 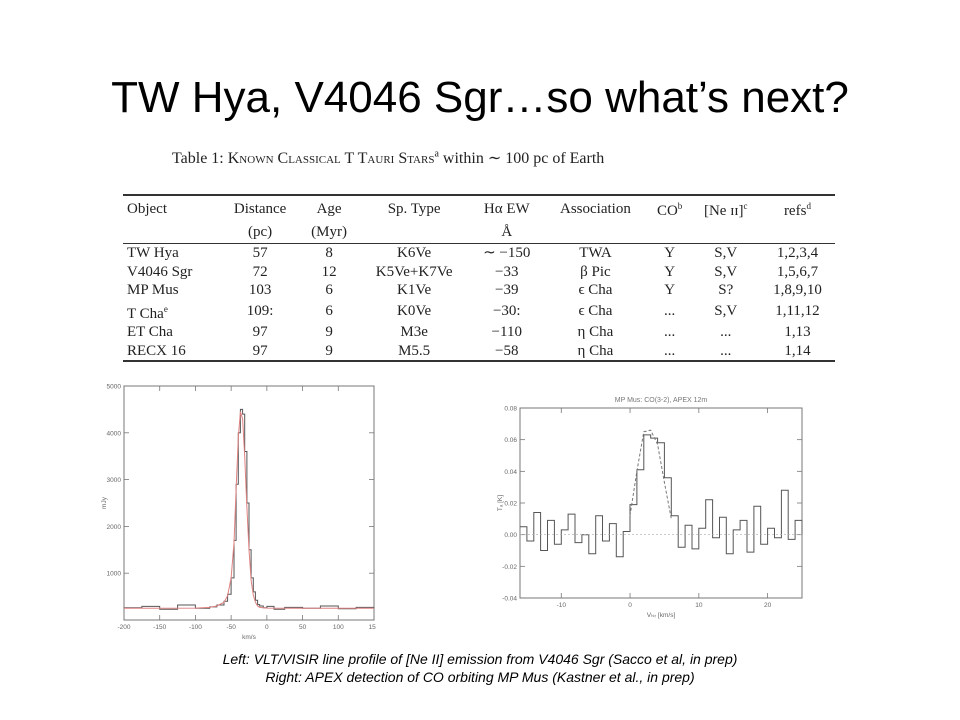 What do you see at coordinates (506, 311) in the screenshot?
I see `ha-value: −30:` at bounding box center [506, 311].